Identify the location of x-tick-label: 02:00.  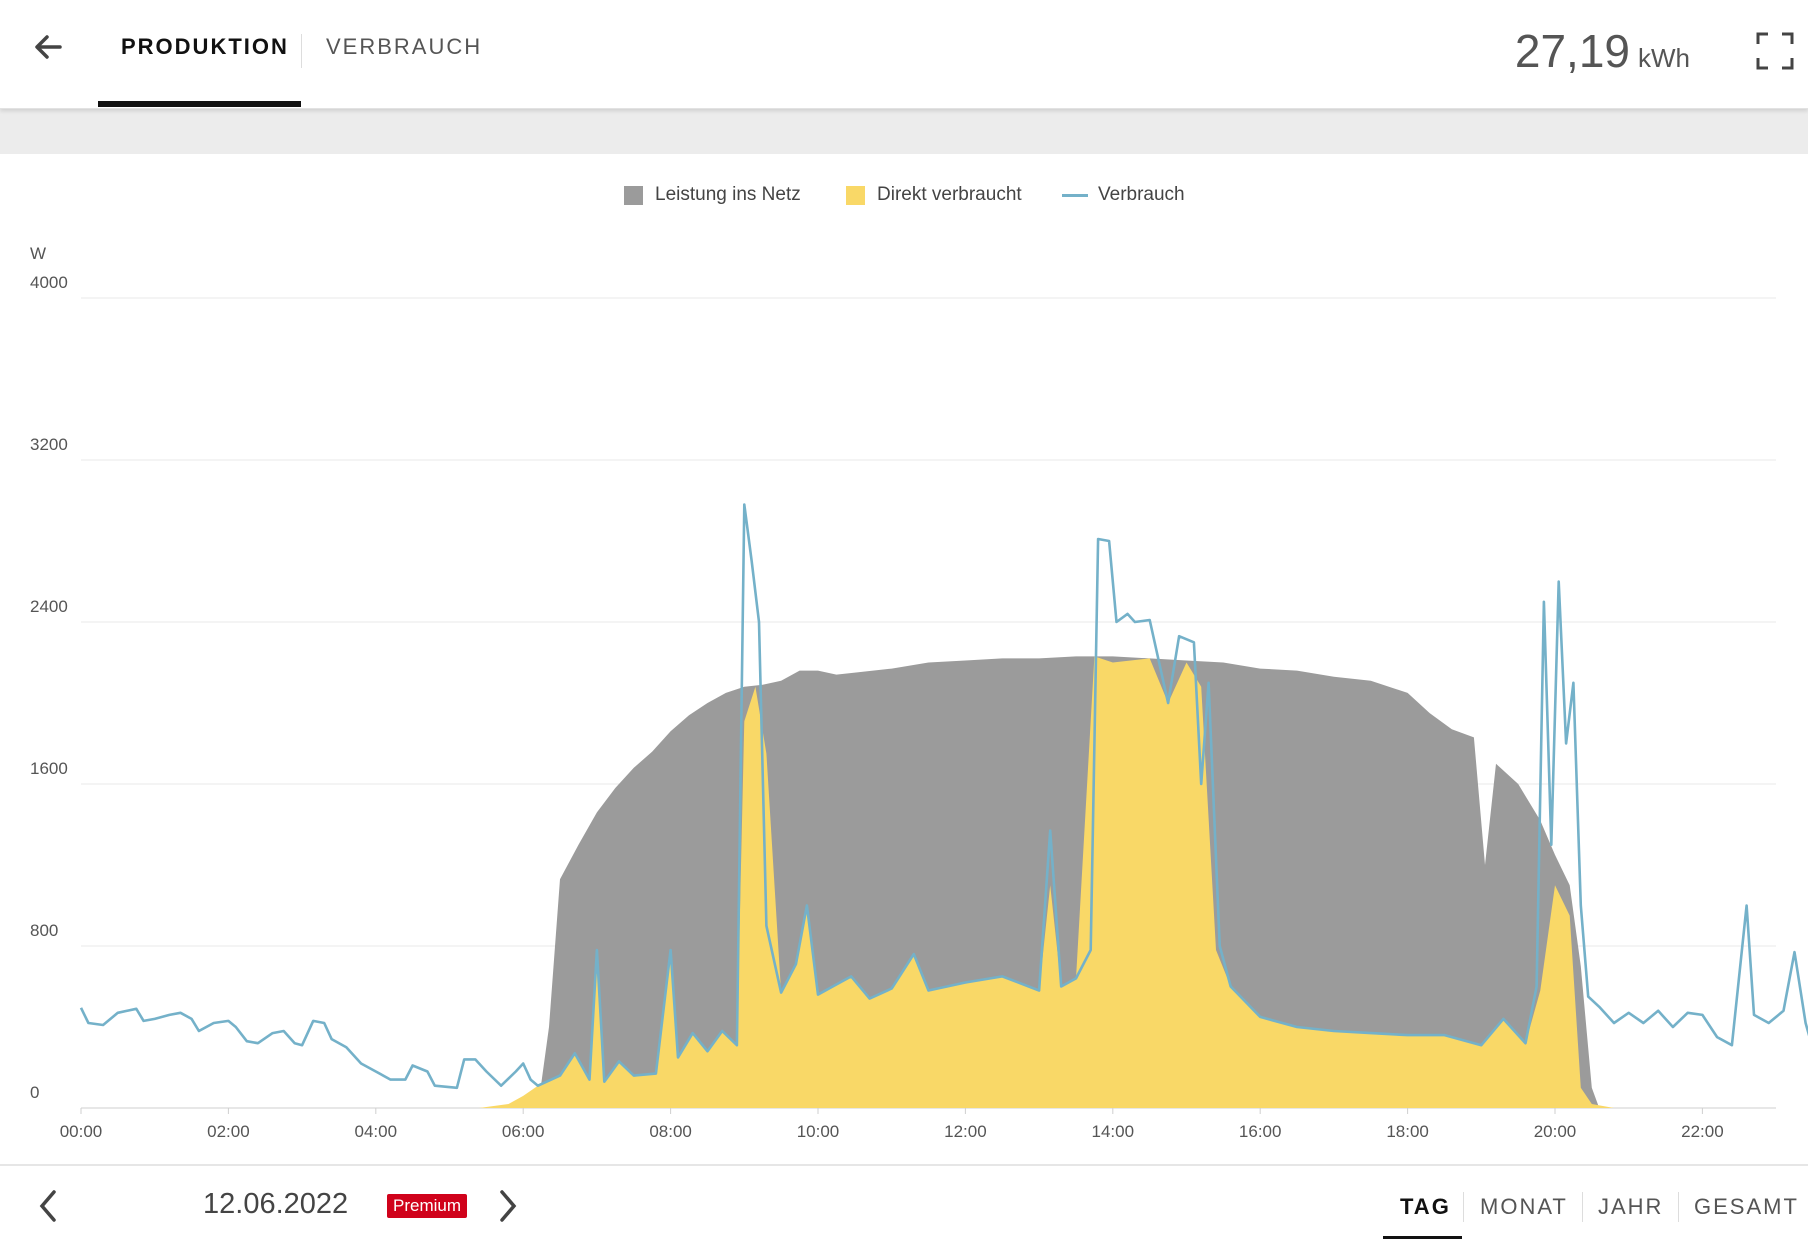
(228, 1131).